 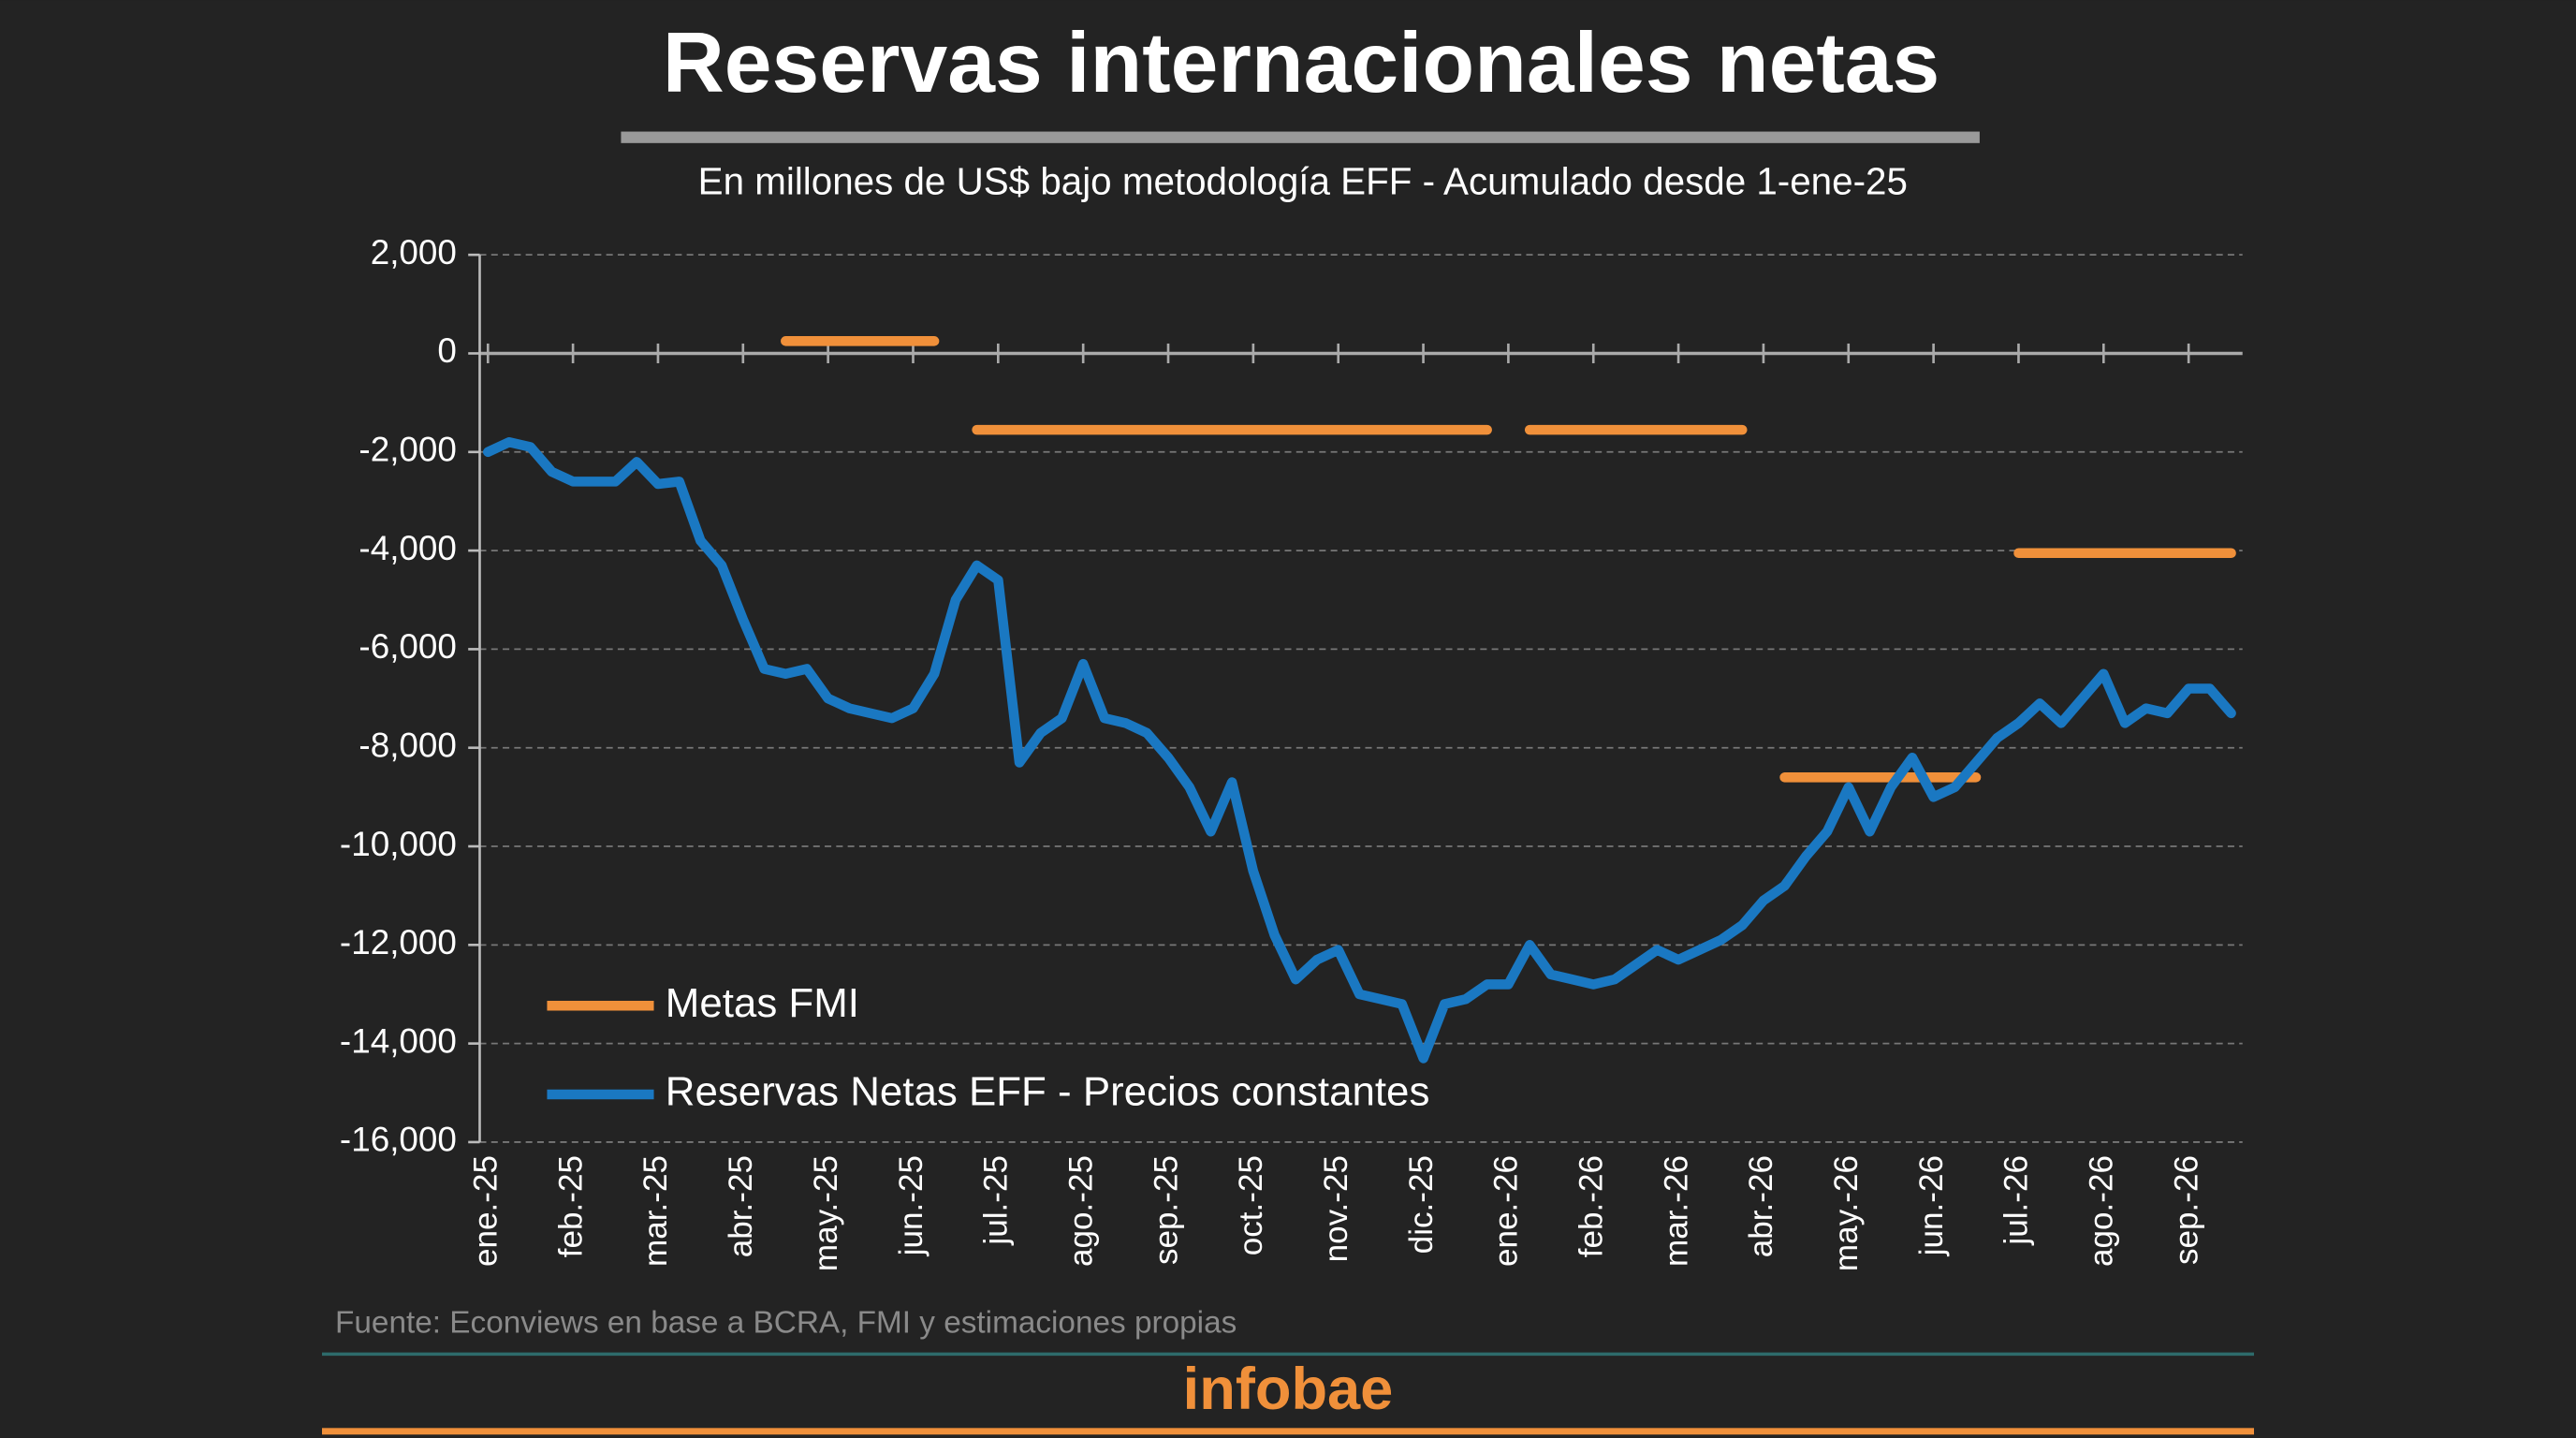 I want to click on y-tick-label: -6,000, so click(x=407, y=646).